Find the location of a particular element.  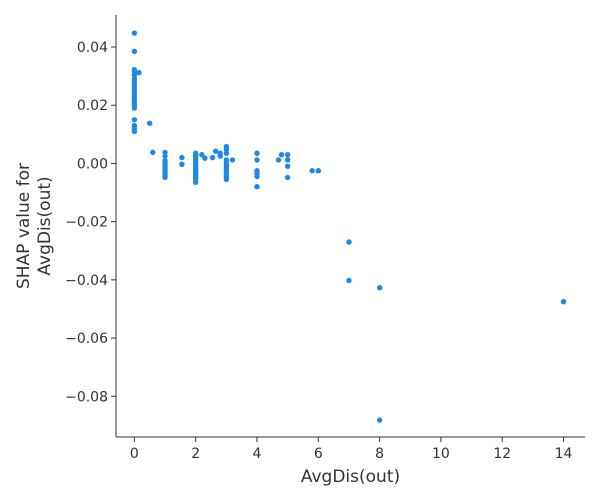

y-axis-label: SHAP value for AvgDis(out) is located at coordinates (34, 226).